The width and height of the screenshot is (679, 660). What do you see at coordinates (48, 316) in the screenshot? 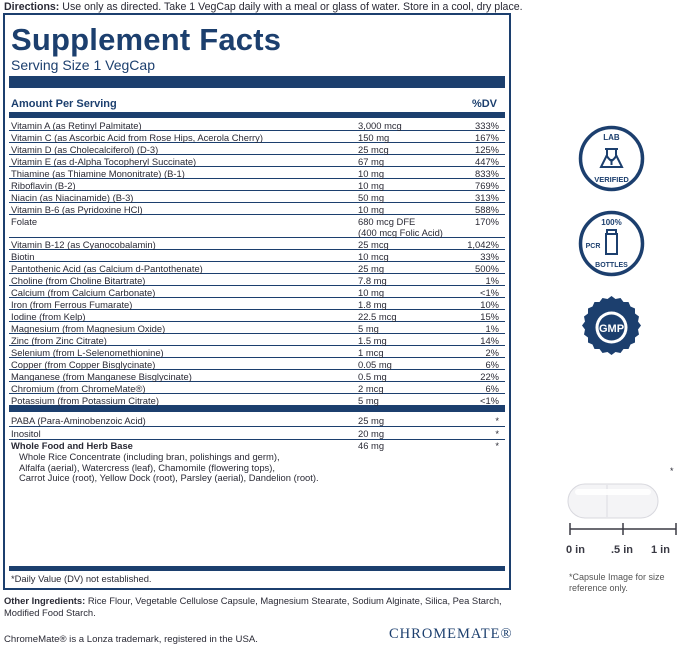
I see `nutrient-name: Iodine (from Kelp)` at bounding box center [48, 316].